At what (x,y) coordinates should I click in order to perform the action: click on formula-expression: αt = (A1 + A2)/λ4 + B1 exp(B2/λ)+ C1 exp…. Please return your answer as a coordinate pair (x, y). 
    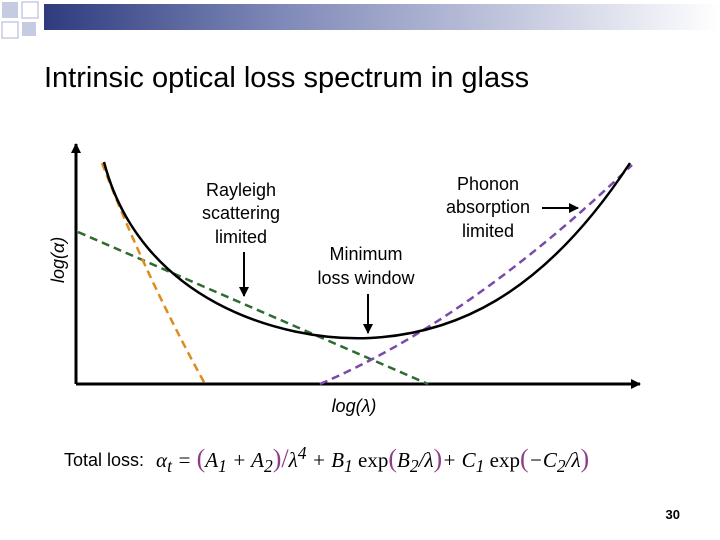
    Looking at the image, I should click on (372, 460).